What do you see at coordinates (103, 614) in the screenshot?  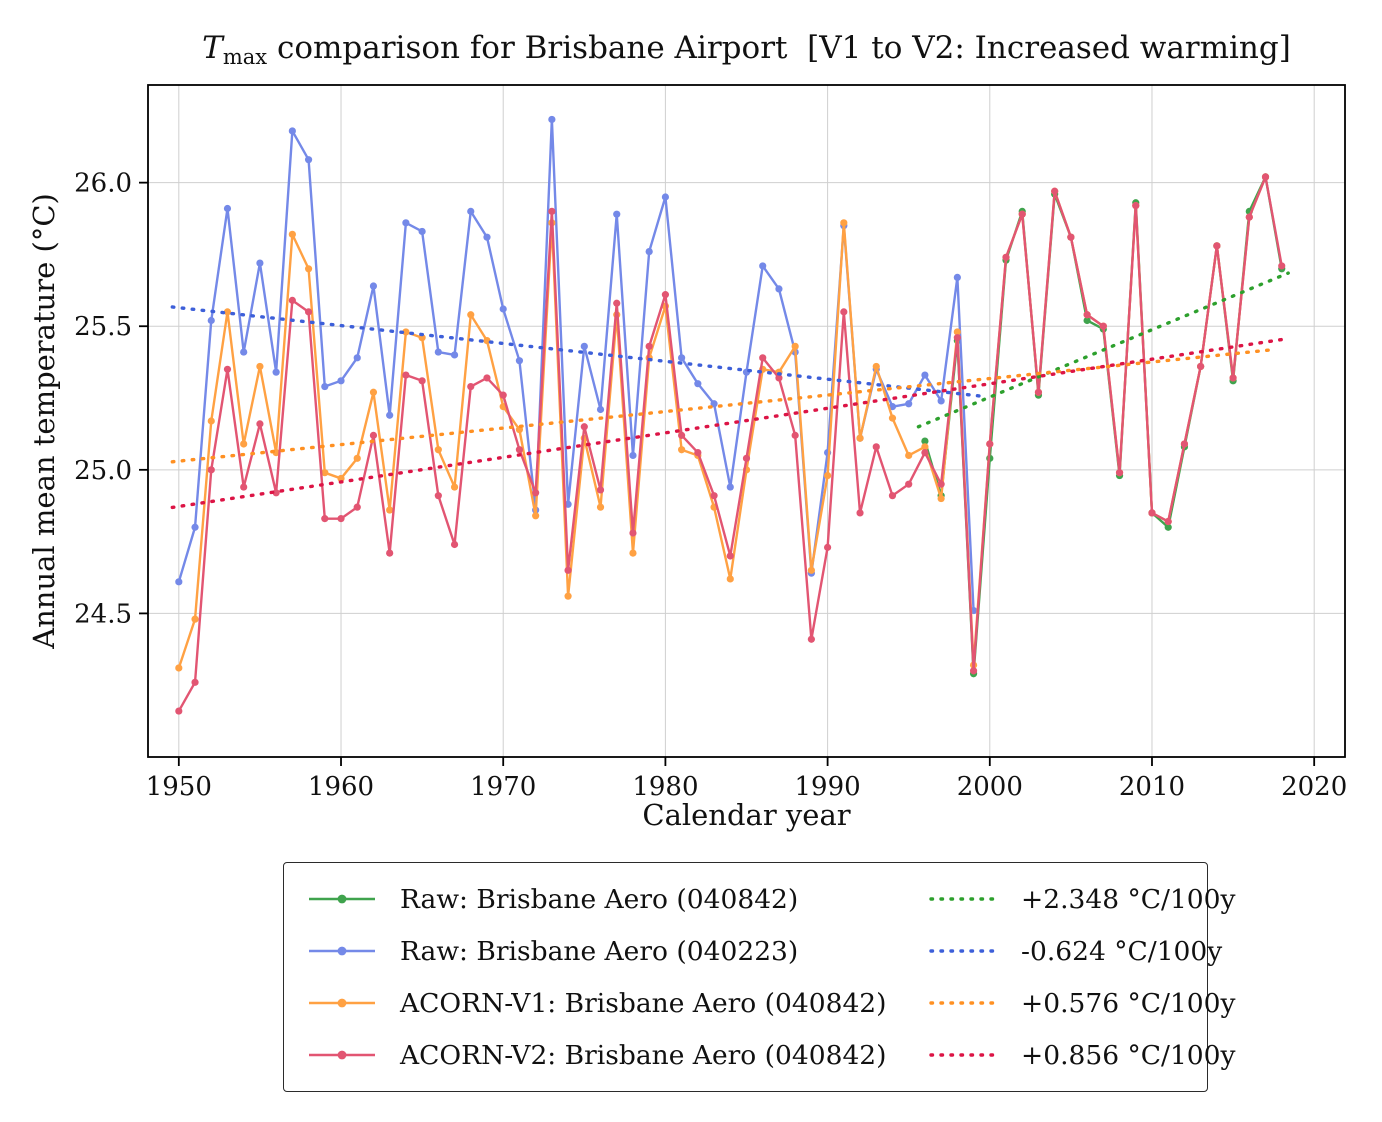 I see `y-tick-label: 24.5` at bounding box center [103, 614].